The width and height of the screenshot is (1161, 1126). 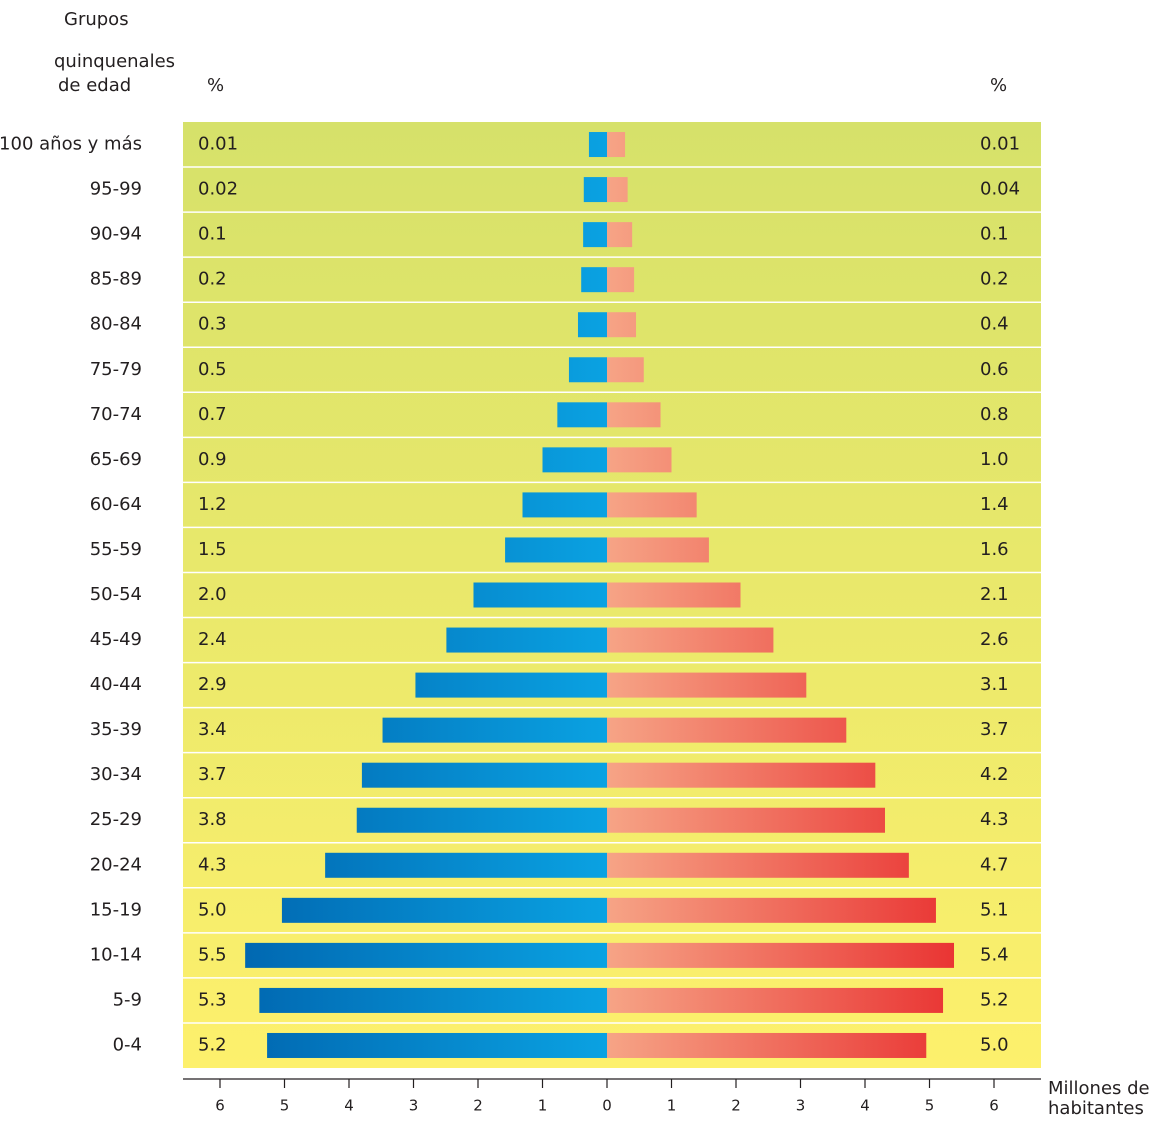 I want to click on left-percent: 0.2, so click(x=212, y=279).